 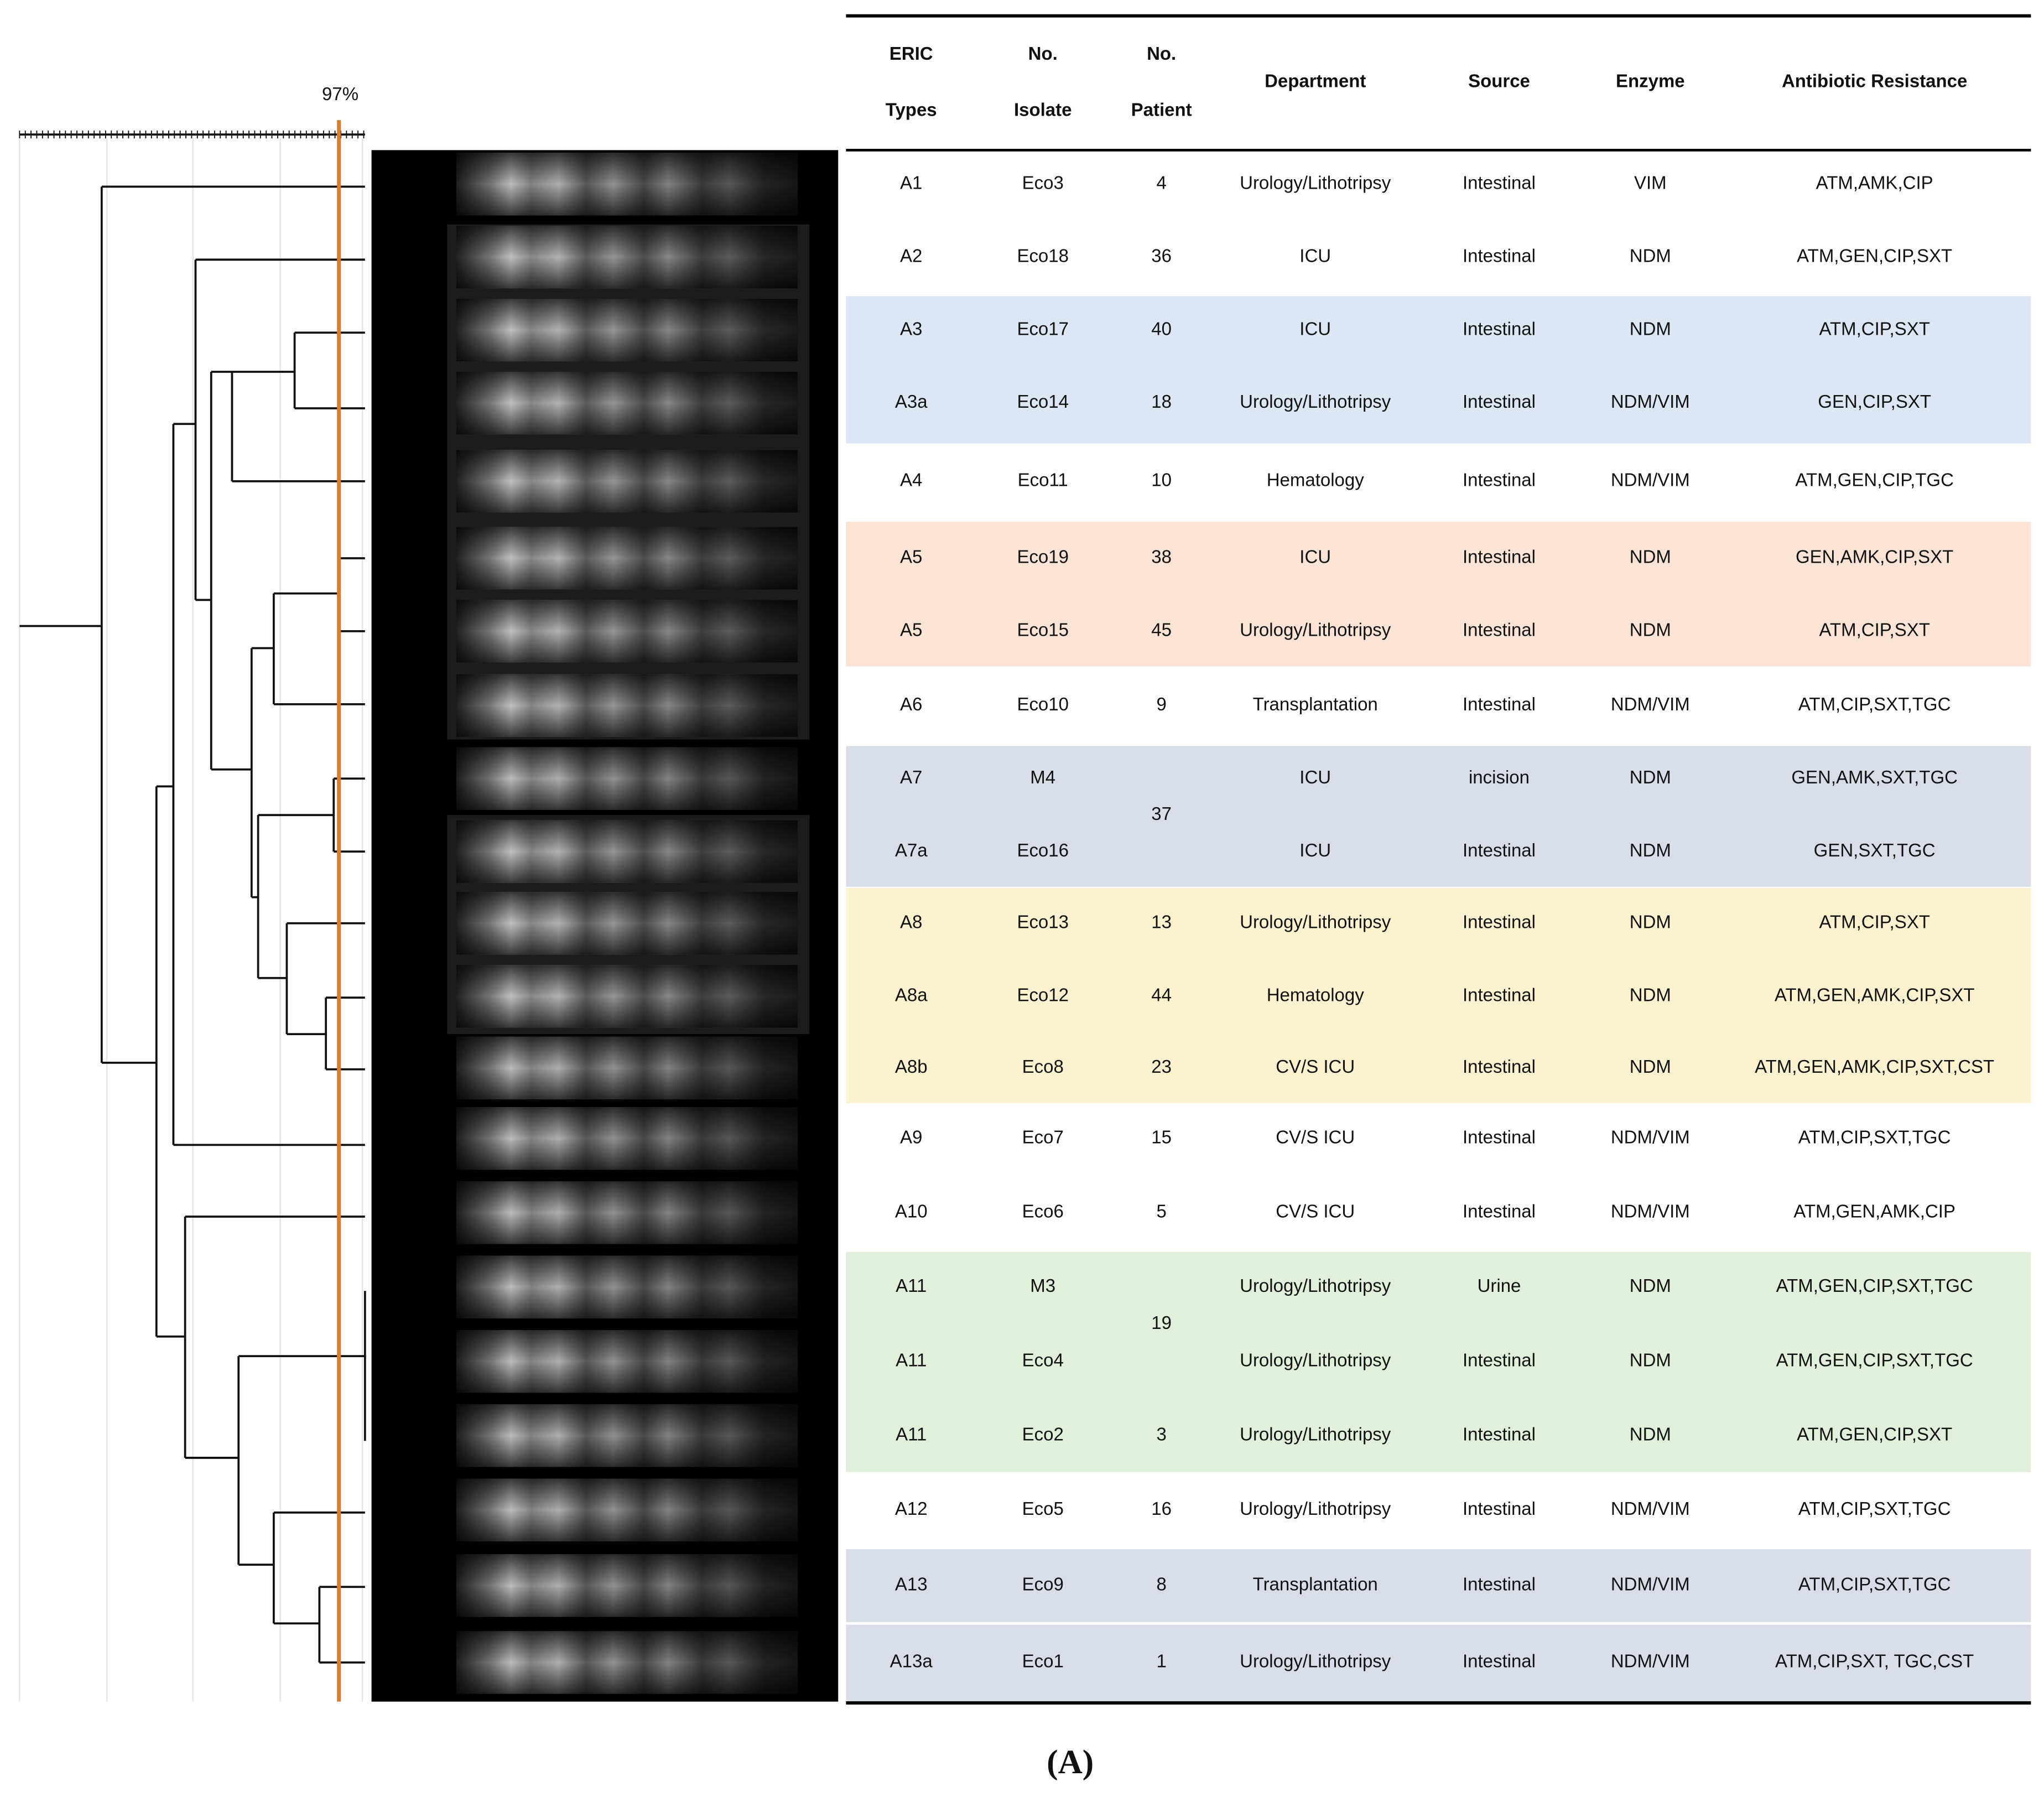 What do you see at coordinates (1042, 1285) in the screenshot?
I see `table-cell: M3` at bounding box center [1042, 1285].